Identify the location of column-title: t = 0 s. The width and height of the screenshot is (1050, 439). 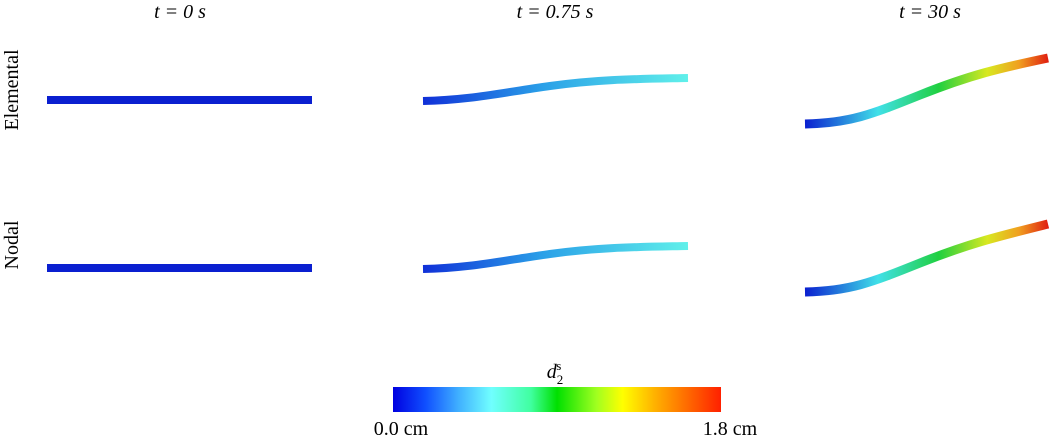
(180, 12).